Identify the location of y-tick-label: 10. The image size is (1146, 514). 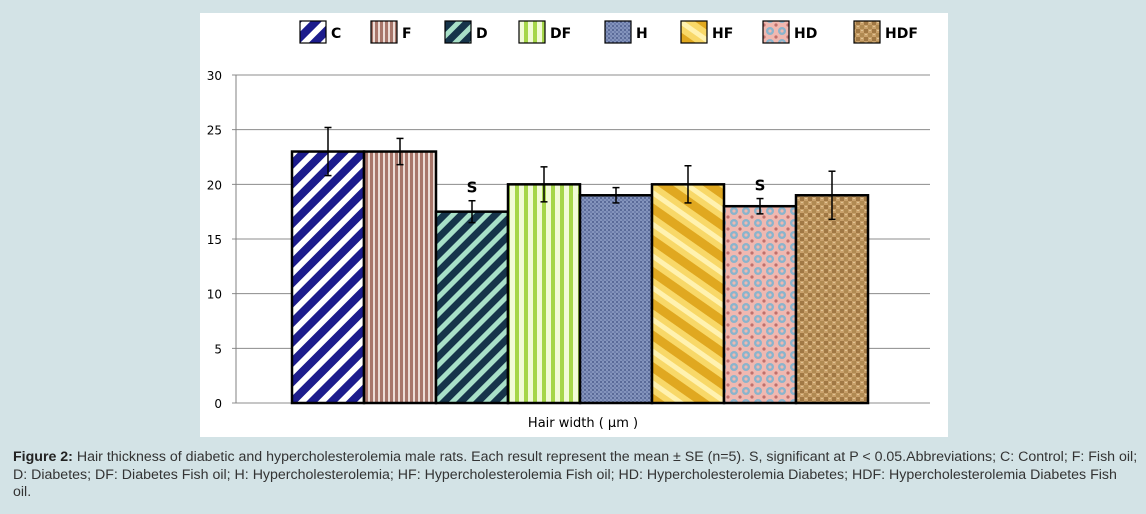
(214, 295).